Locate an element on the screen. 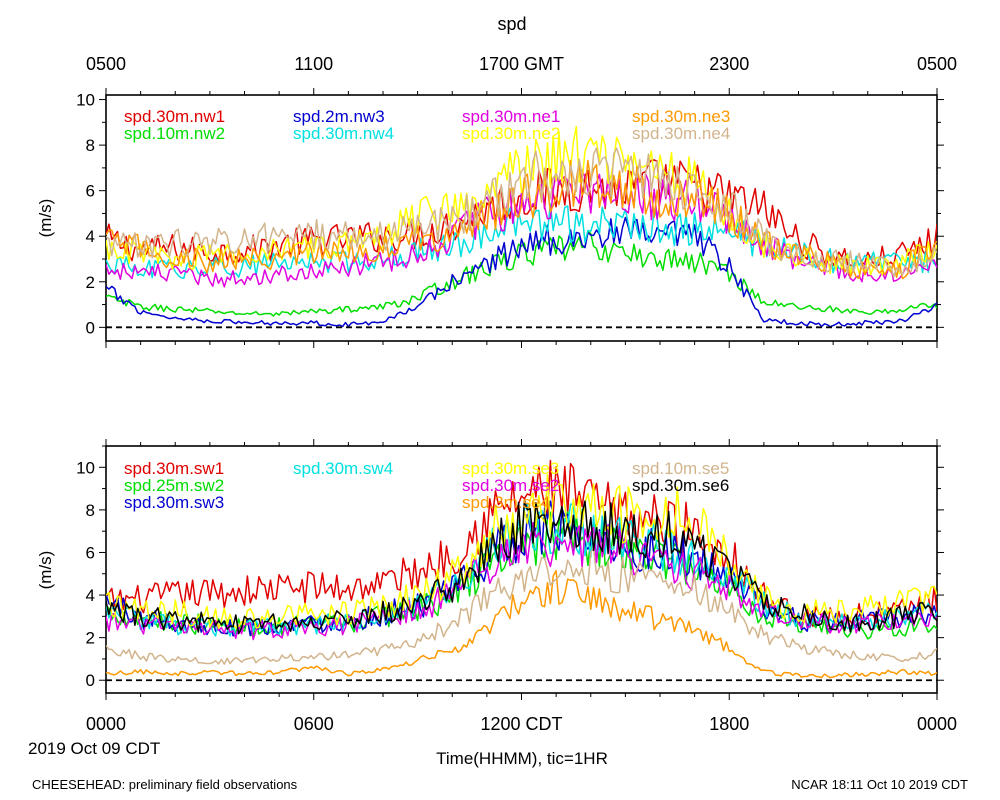  legend-entry: spd.30m.ne2 is located at coordinates (511, 133).